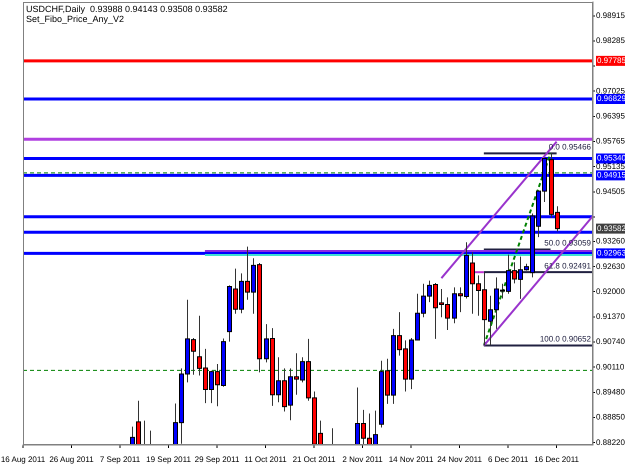  I want to click on y-tick-label: 0.94505, so click(610, 191).